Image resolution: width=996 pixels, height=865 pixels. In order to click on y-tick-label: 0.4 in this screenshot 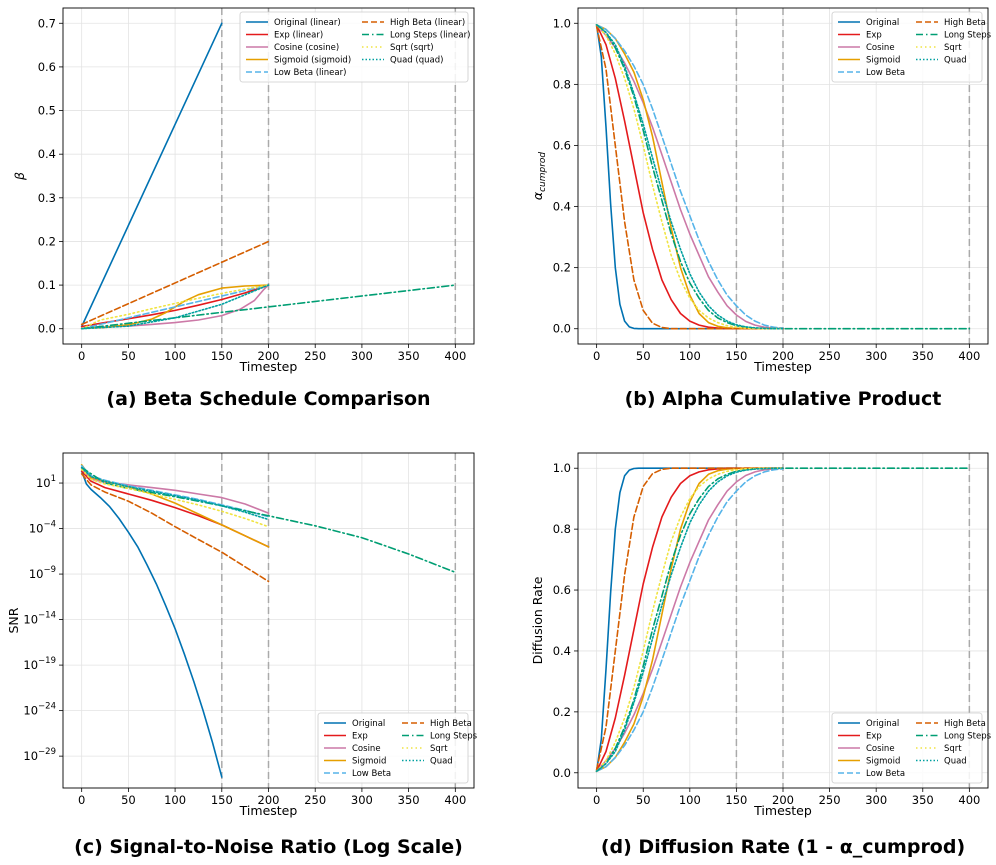, I will do `click(562, 207)`.